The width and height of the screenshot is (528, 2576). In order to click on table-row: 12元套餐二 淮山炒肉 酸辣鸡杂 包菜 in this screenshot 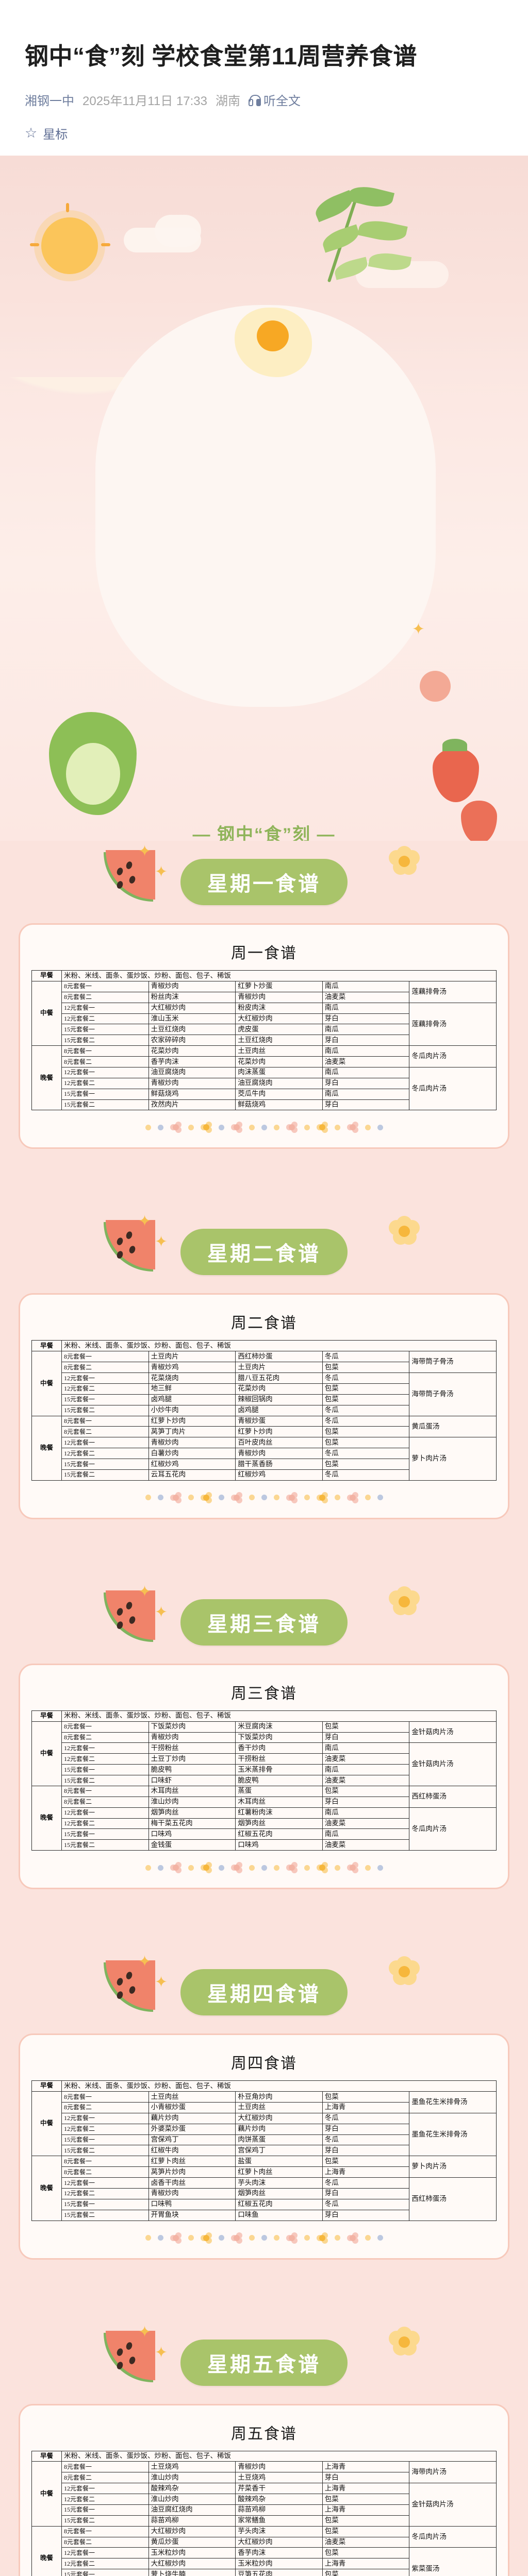, I will do `click(264, 2499)`.